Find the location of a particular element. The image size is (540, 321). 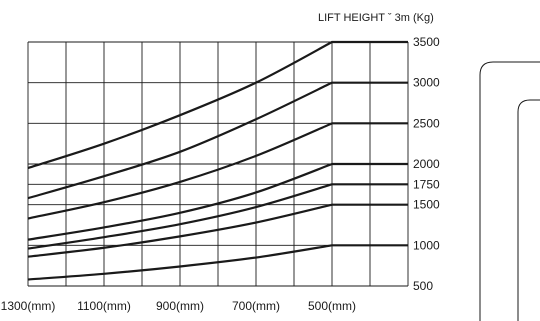

y-tick-label: 2000 is located at coordinates (426, 164).